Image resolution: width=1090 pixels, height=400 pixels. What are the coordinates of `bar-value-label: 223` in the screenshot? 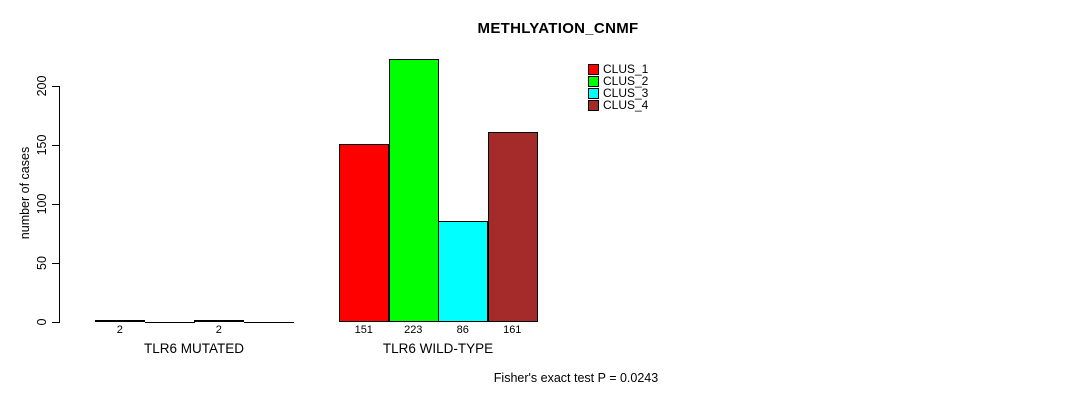 It's located at (413, 330).